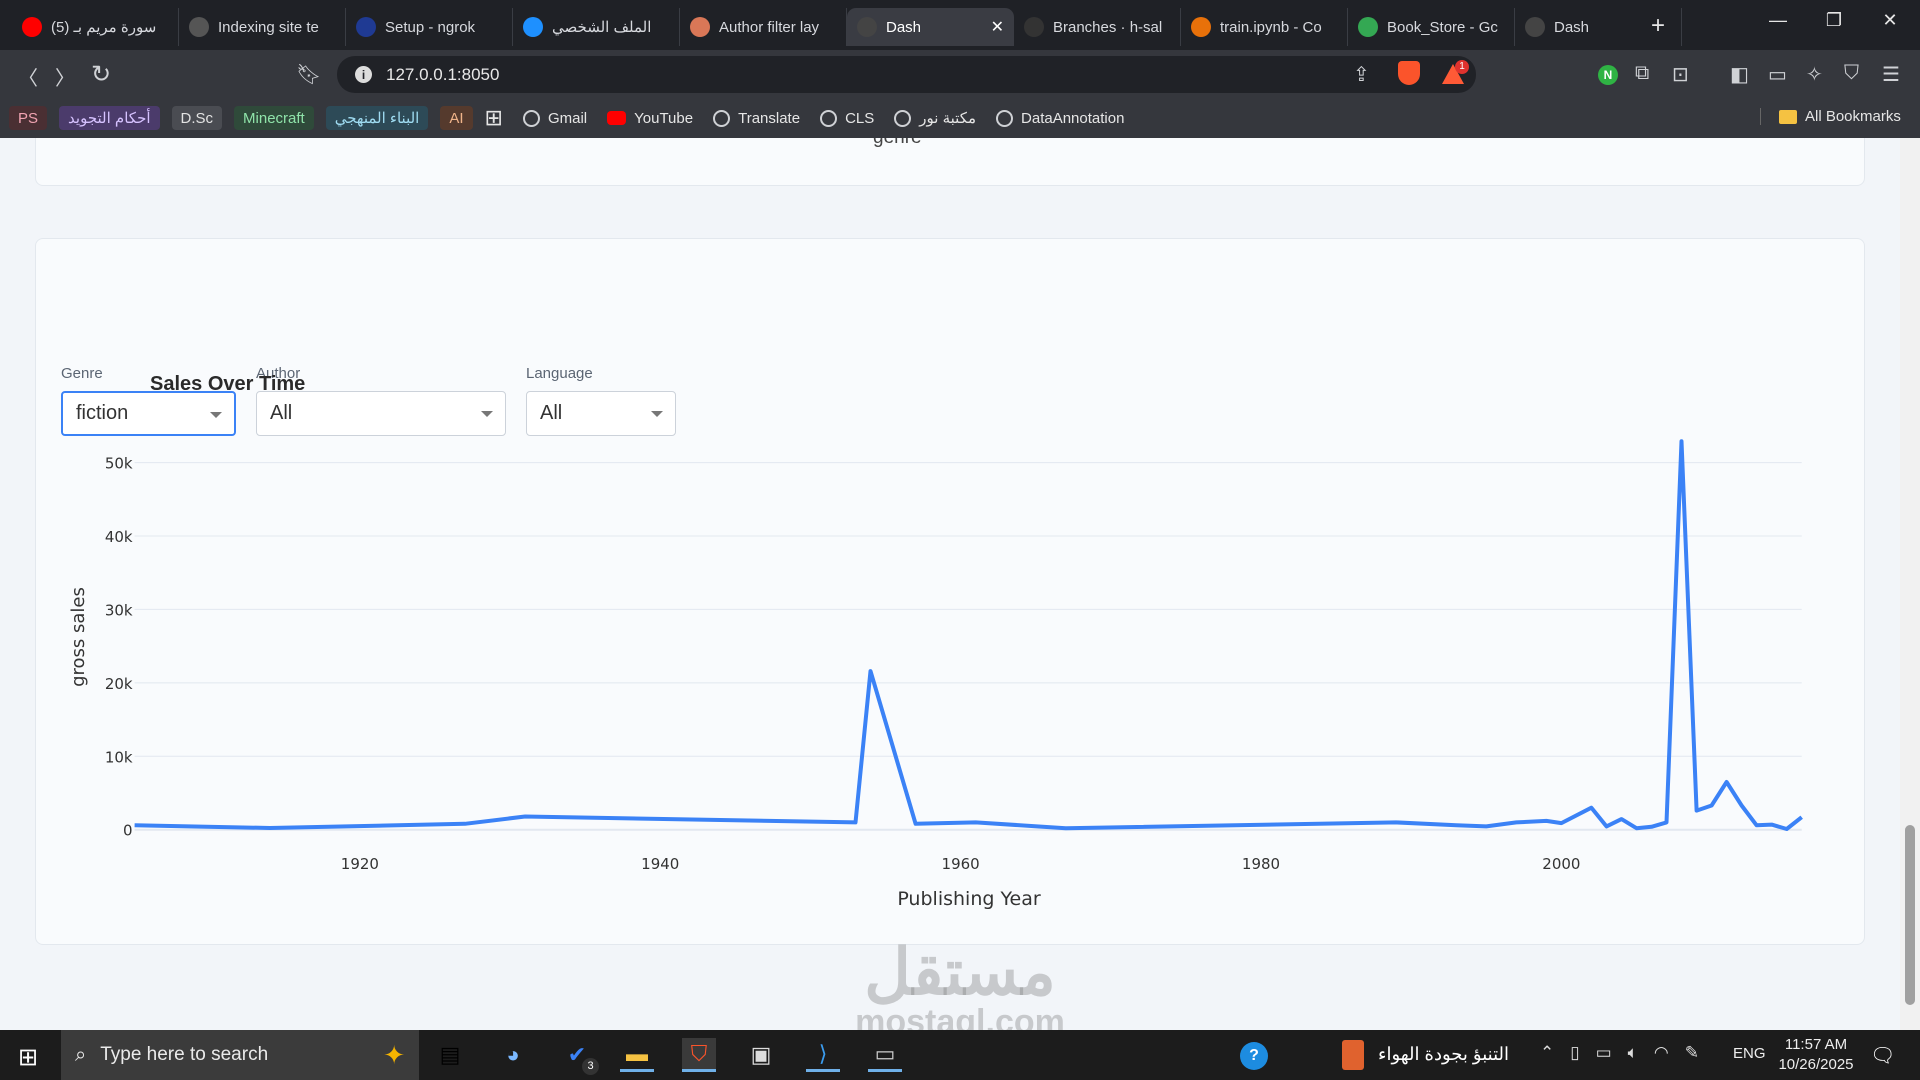 This screenshot has height=1080, width=1920. I want to click on bookmark-item: YouTube, so click(650, 118).